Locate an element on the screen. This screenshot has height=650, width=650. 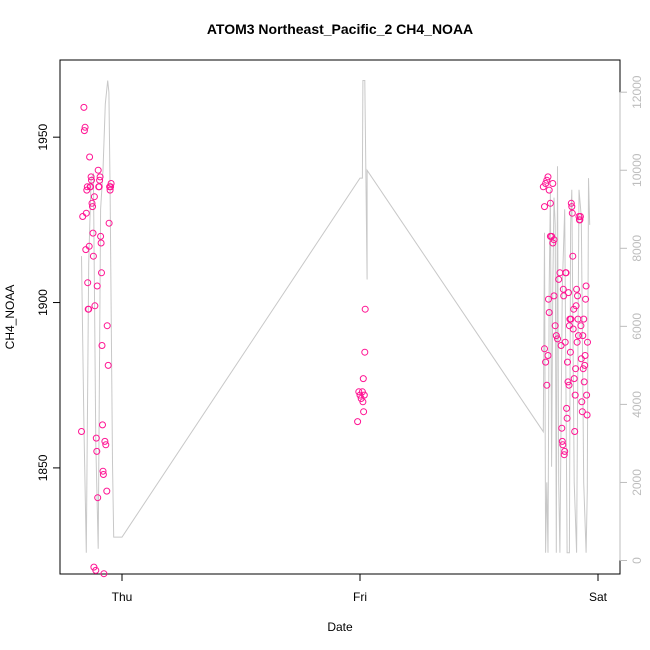
y-tick-label: 1900 is located at coordinates (43, 302).